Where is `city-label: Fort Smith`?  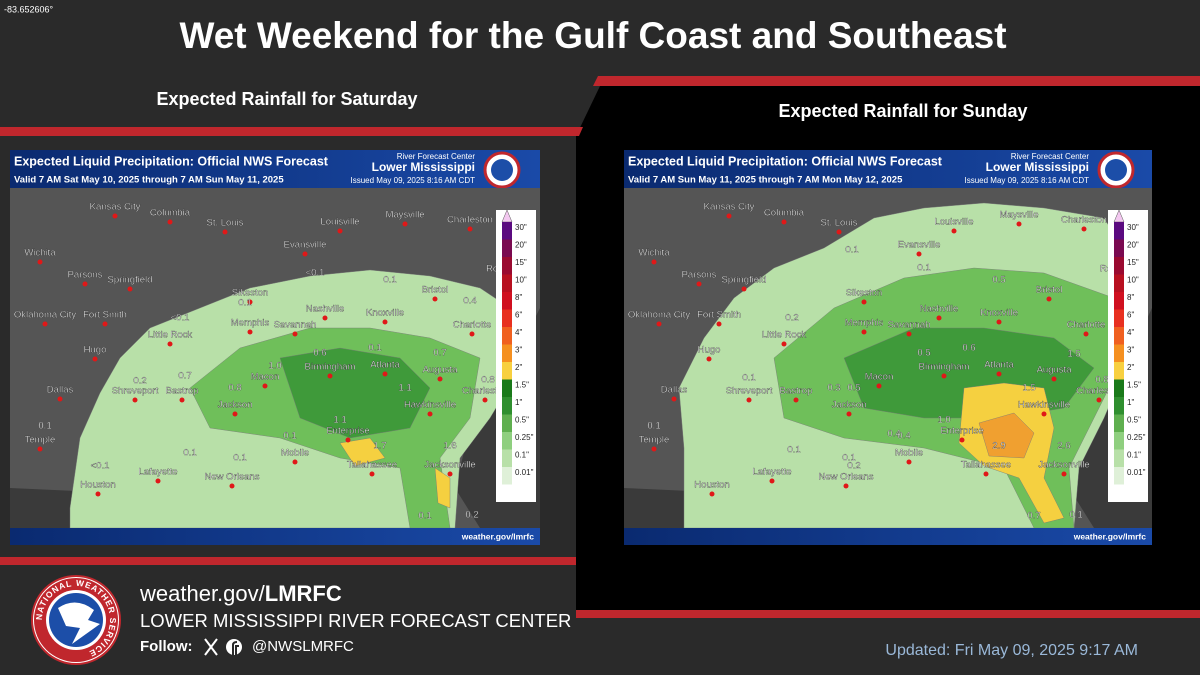 city-label: Fort Smith is located at coordinates (719, 315).